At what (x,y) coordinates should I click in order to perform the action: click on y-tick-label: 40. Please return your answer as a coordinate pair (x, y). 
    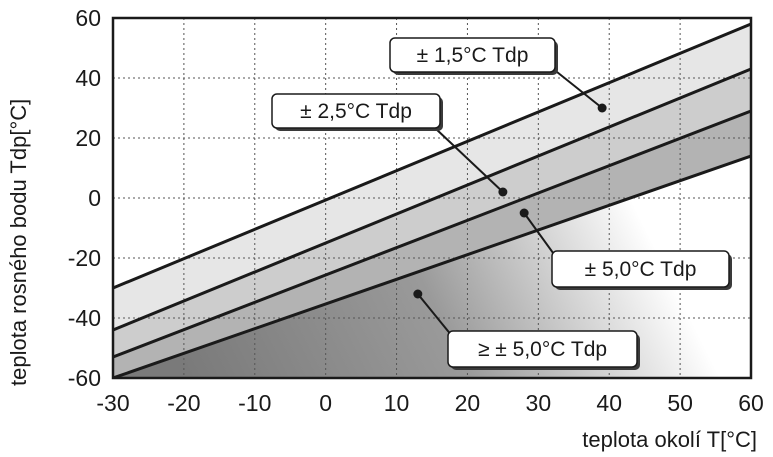
    Looking at the image, I should click on (88, 78).